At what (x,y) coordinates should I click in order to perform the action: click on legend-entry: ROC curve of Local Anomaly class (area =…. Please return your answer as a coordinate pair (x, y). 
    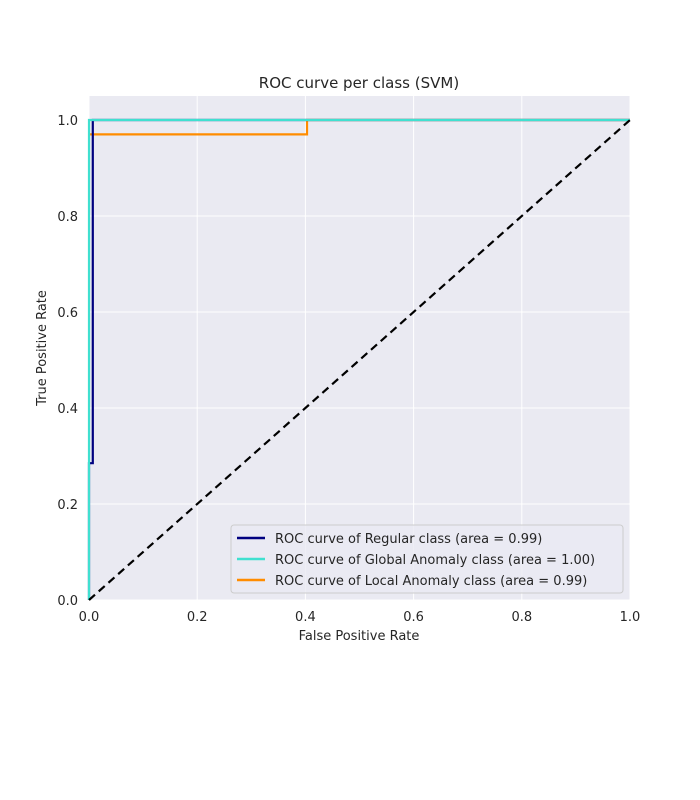
    Looking at the image, I should click on (431, 581).